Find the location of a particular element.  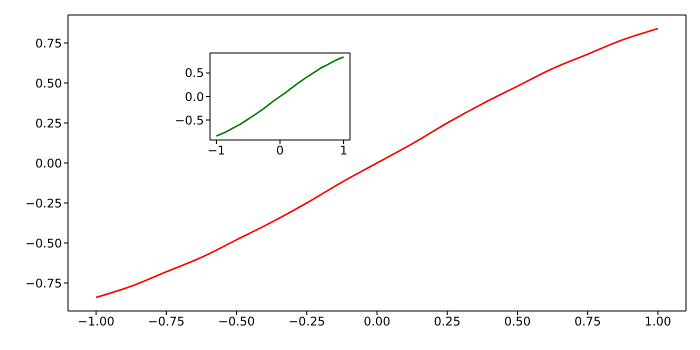

y-tick-label: 0.5 is located at coordinates (194, 73).